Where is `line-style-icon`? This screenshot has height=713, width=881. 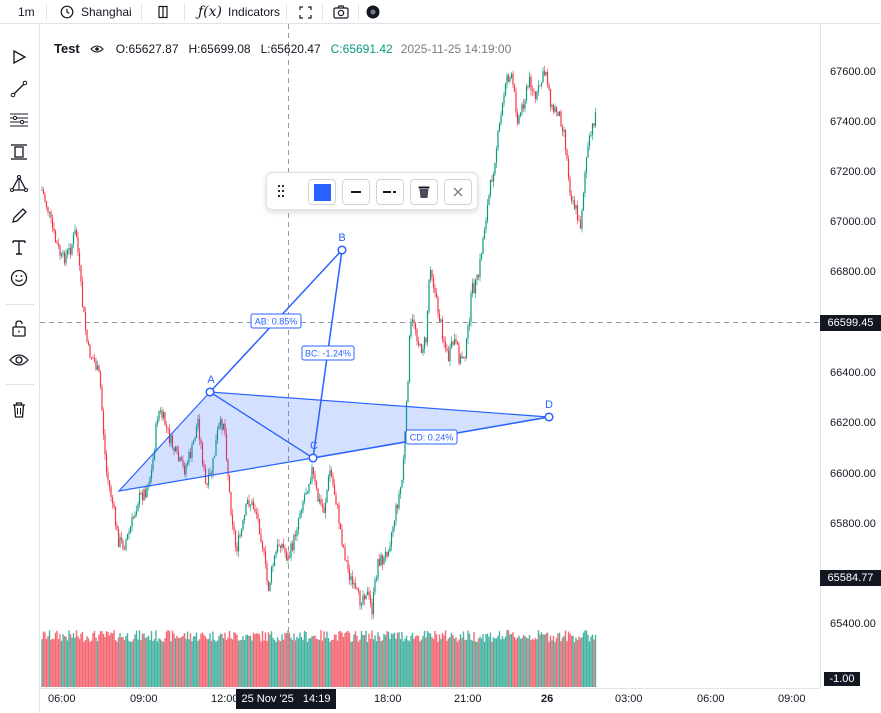 line-style-icon is located at coordinates (389, 192).